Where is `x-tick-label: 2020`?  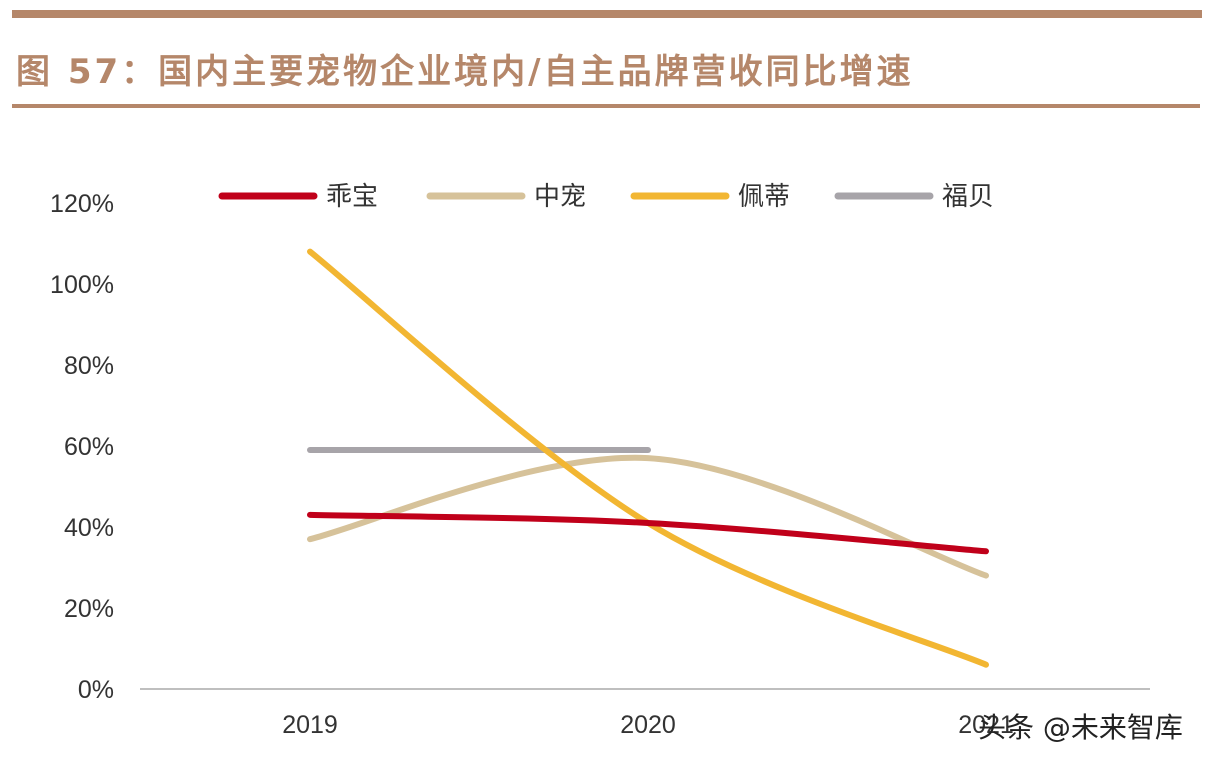 x-tick-label: 2020 is located at coordinates (648, 725).